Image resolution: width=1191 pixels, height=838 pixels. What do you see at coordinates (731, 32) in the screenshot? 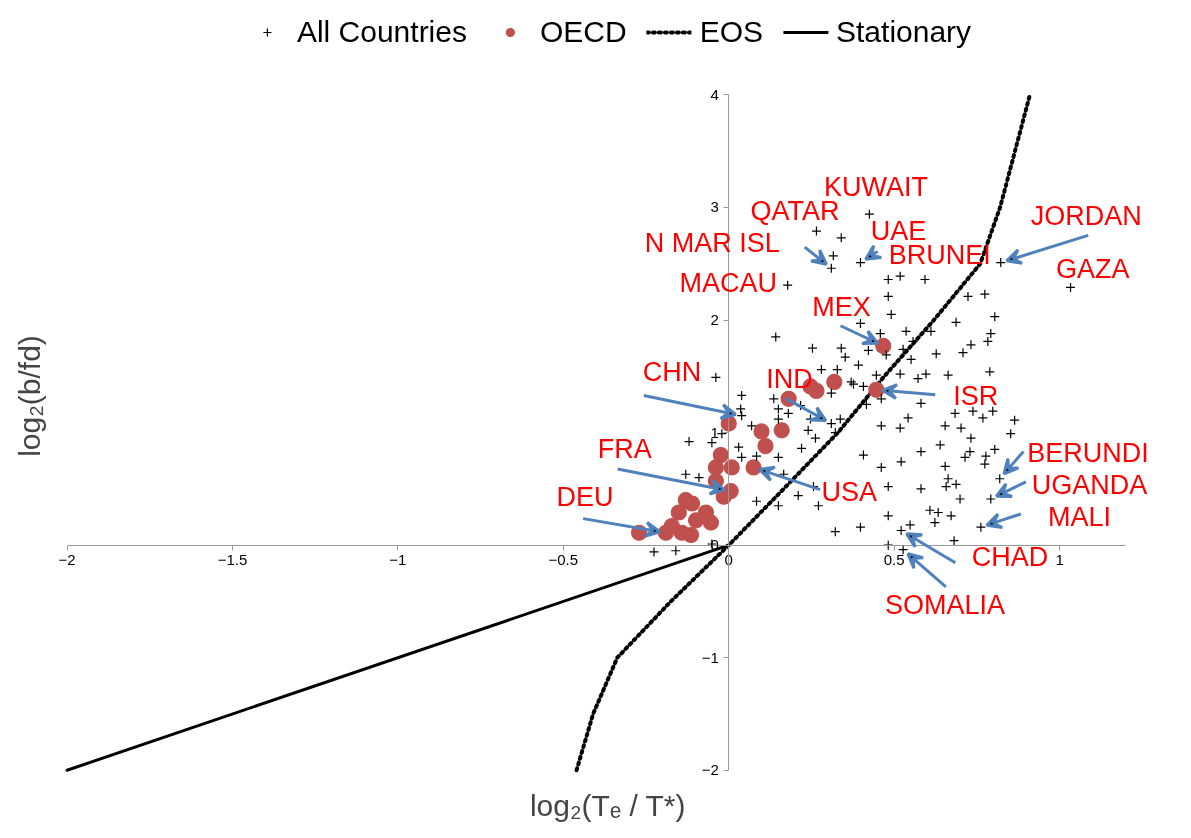
I see `legend-label: EOS` at bounding box center [731, 32].